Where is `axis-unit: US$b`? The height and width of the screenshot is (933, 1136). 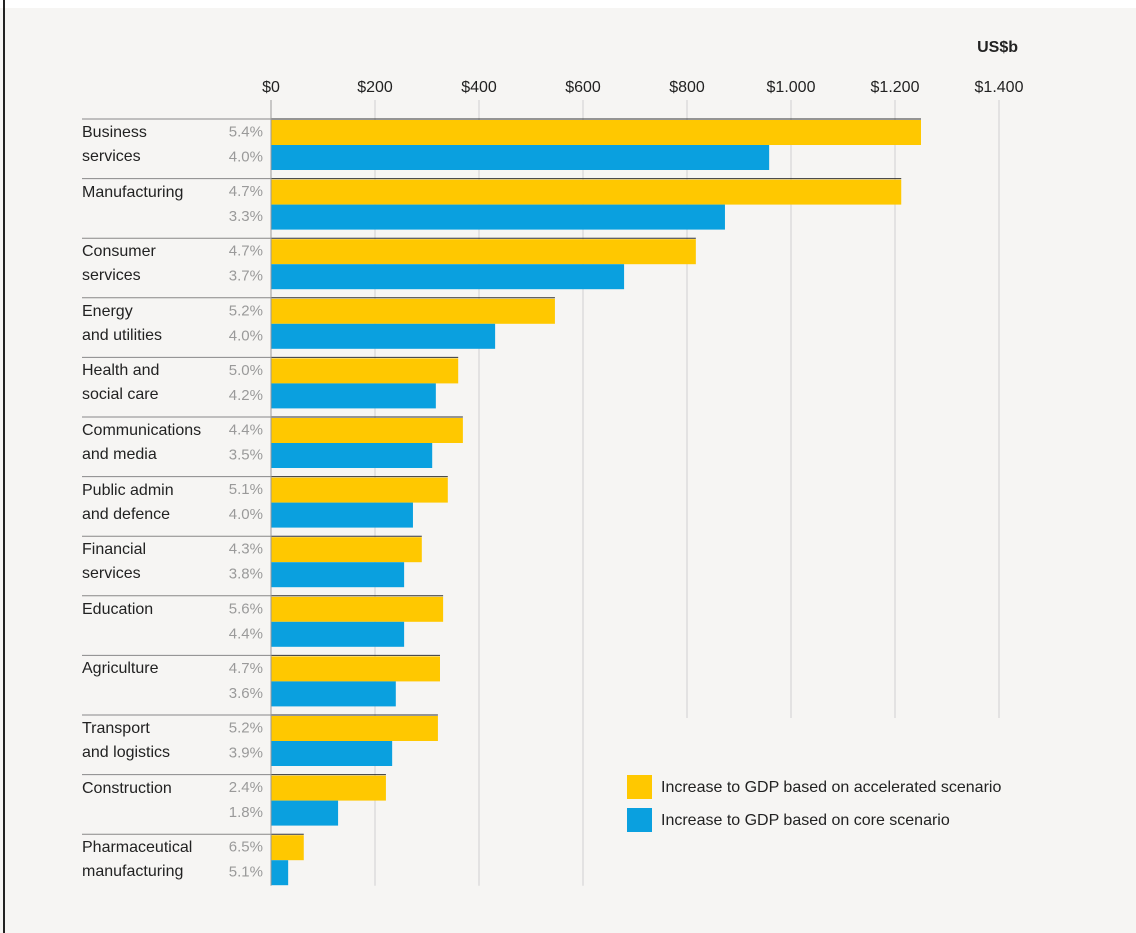 axis-unit: US$b is located at coordinates (997, 47).